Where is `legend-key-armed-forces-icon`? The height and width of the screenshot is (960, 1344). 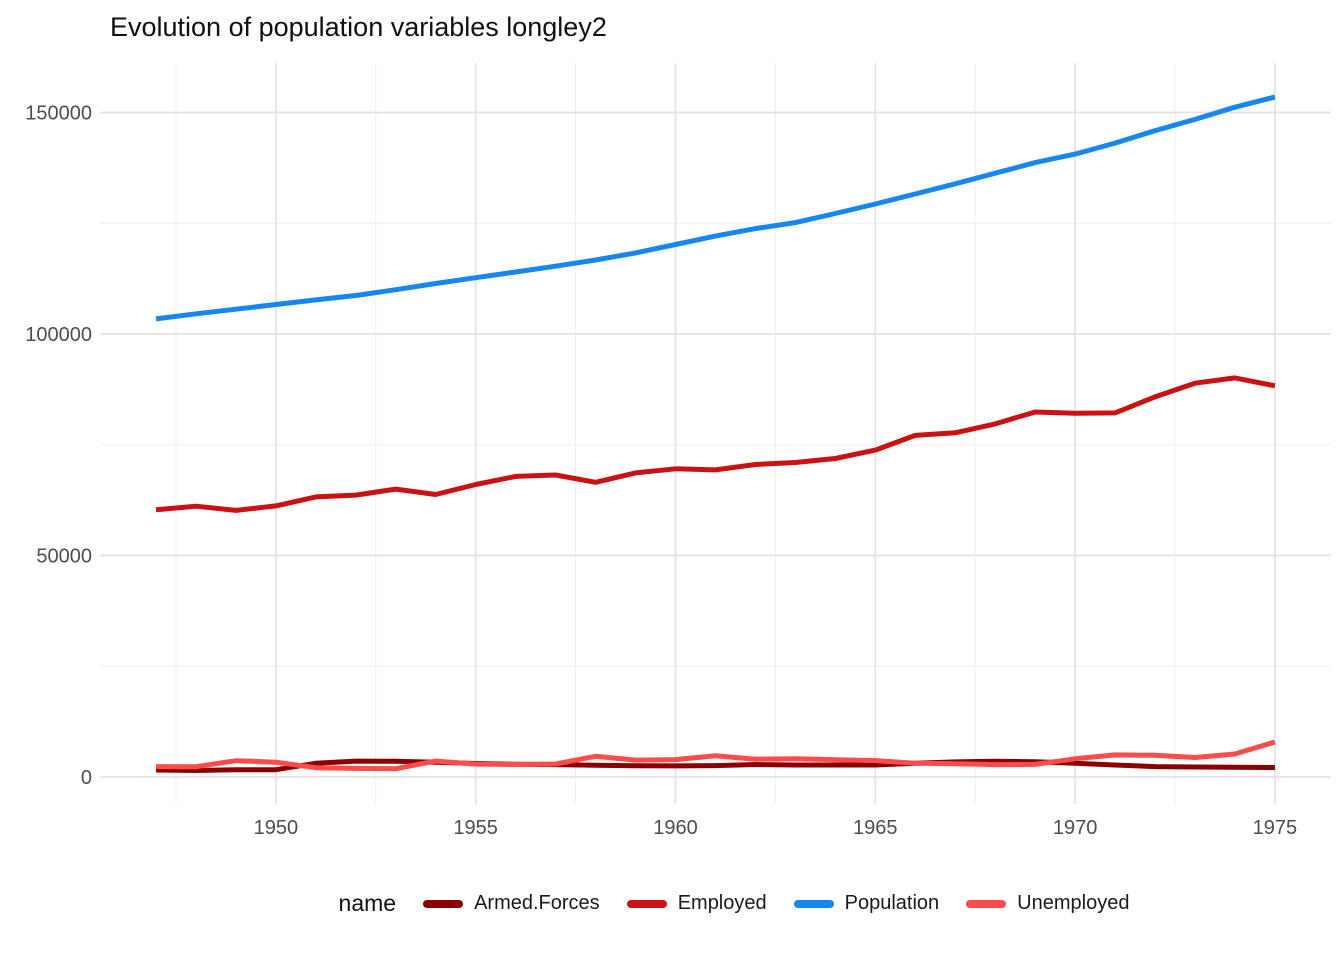 legend-key-armed-forces-icon is located at coordinates (443, 903).